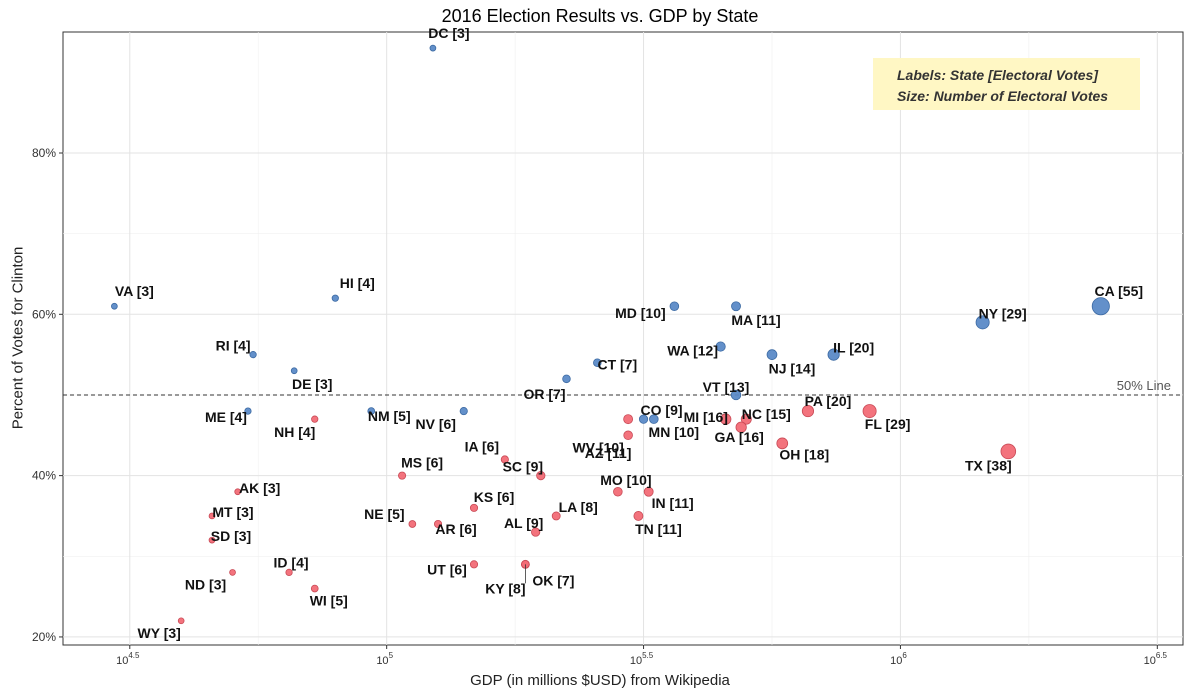 The height and width of the screenshot is (697, 1200). Describe the element at coordinates (233, 346) in the screenshot. I see `point-label-ri: RI [4]` at that location.